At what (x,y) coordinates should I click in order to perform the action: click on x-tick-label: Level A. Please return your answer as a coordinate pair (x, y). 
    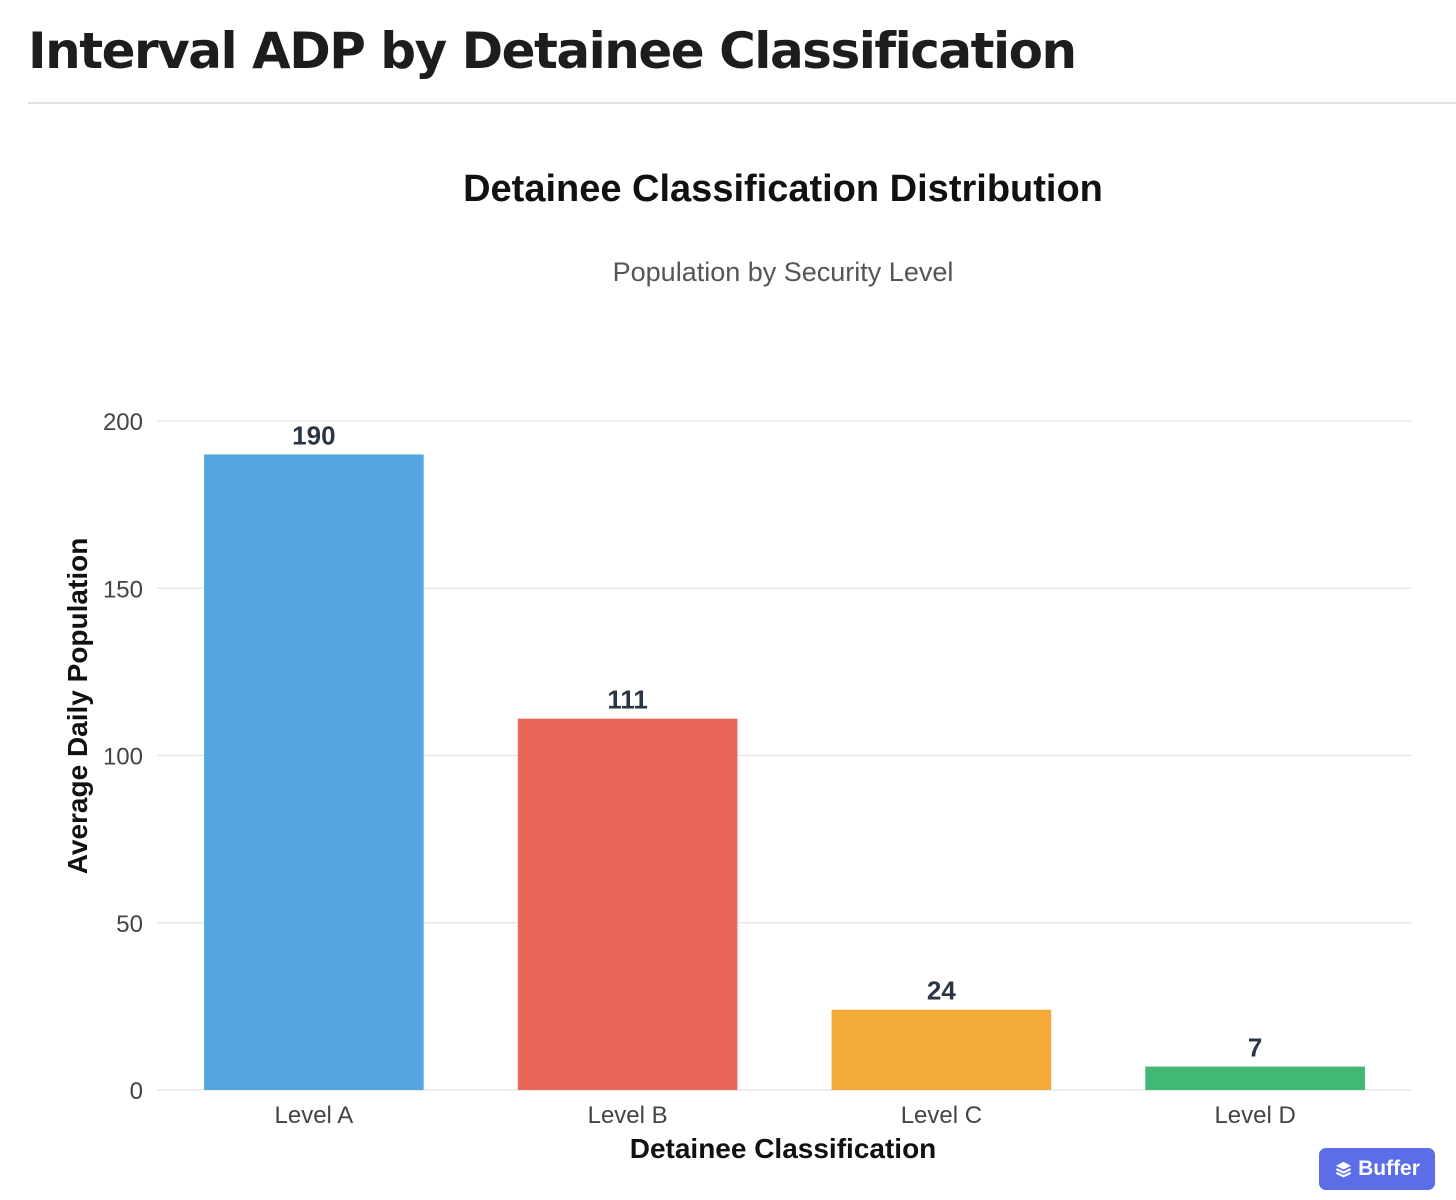
    Looking at the image, I should click on (314, 1115).